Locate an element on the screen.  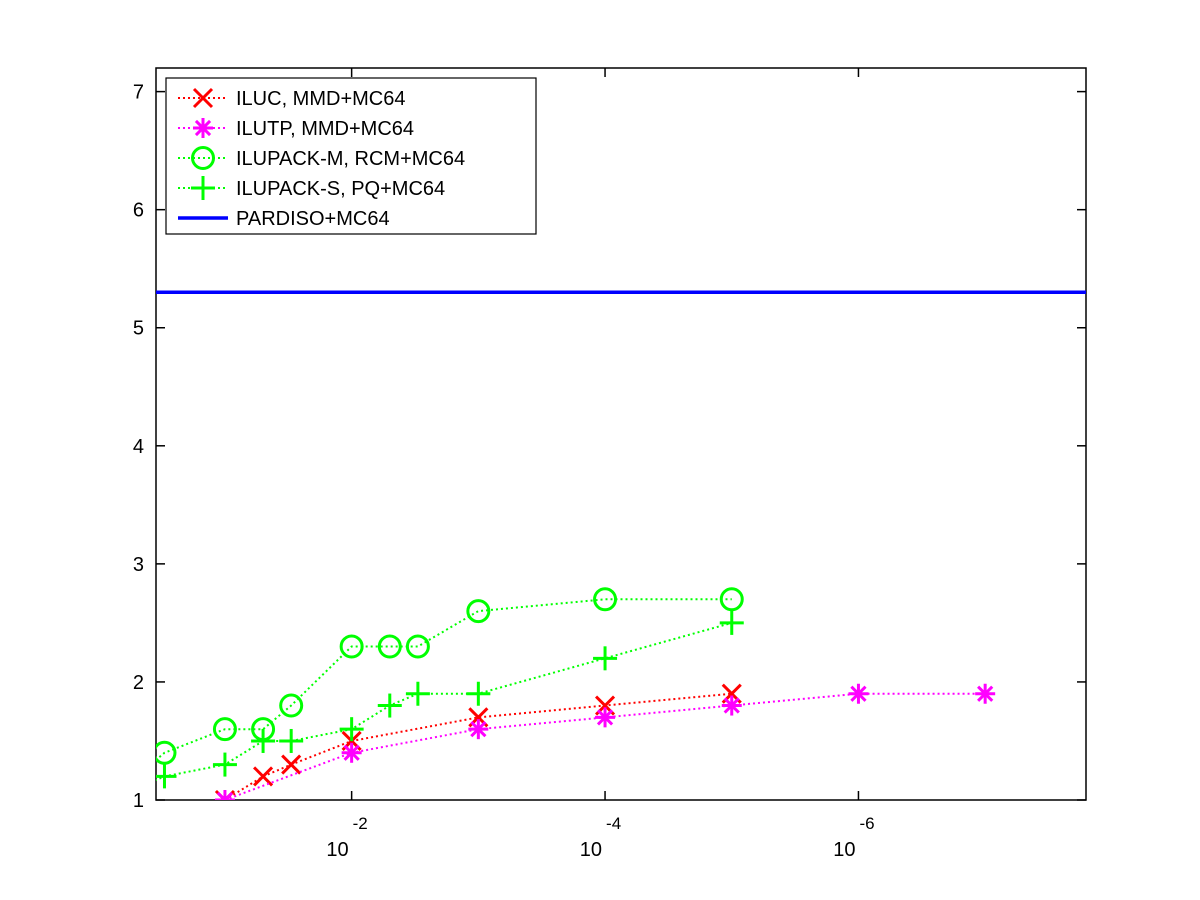
series-3-group is located at coordinates (450, 699).